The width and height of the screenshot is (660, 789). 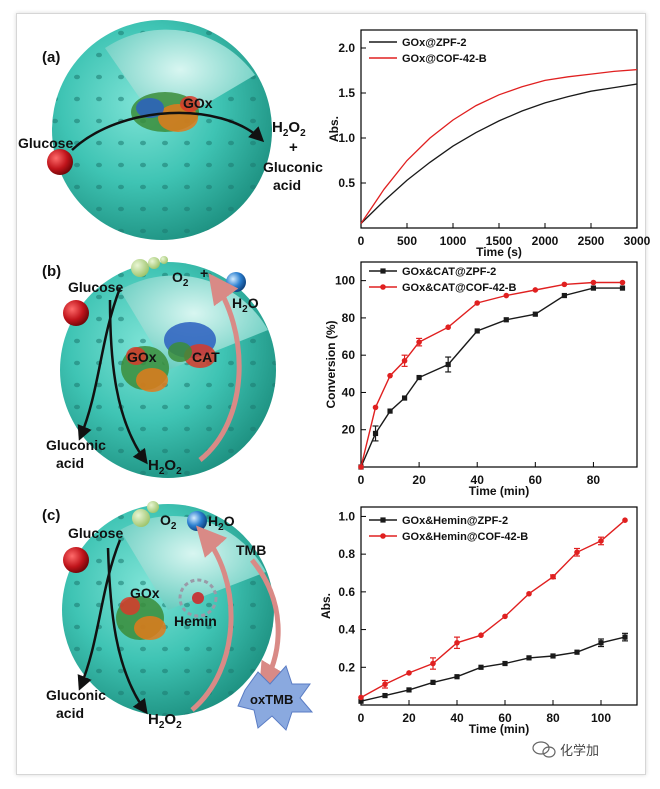 What do you see at coordinates (545, 241) in the screenshot?
I see `x-tick-label: 2000` at bounding box center [545, 241].